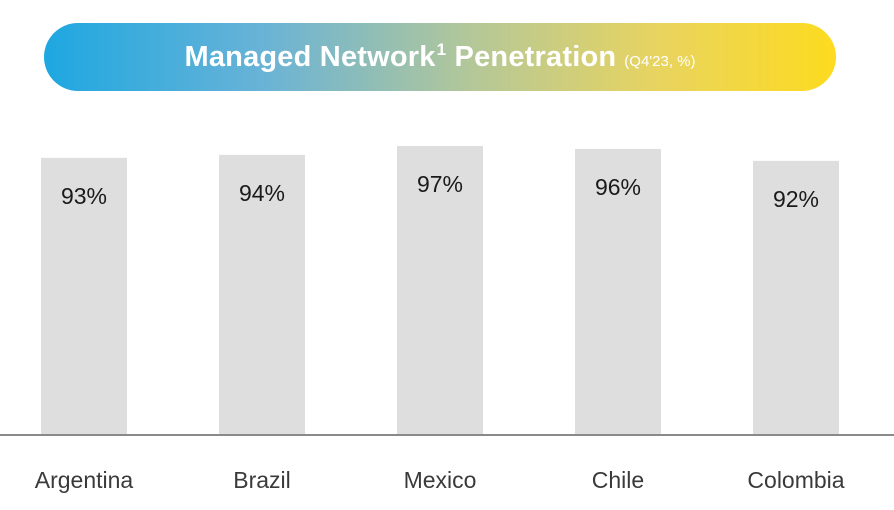 This screenshot has height=510, width=894. I want to click on chart-subtitle: (Q4'23, %), so click(660, 61).